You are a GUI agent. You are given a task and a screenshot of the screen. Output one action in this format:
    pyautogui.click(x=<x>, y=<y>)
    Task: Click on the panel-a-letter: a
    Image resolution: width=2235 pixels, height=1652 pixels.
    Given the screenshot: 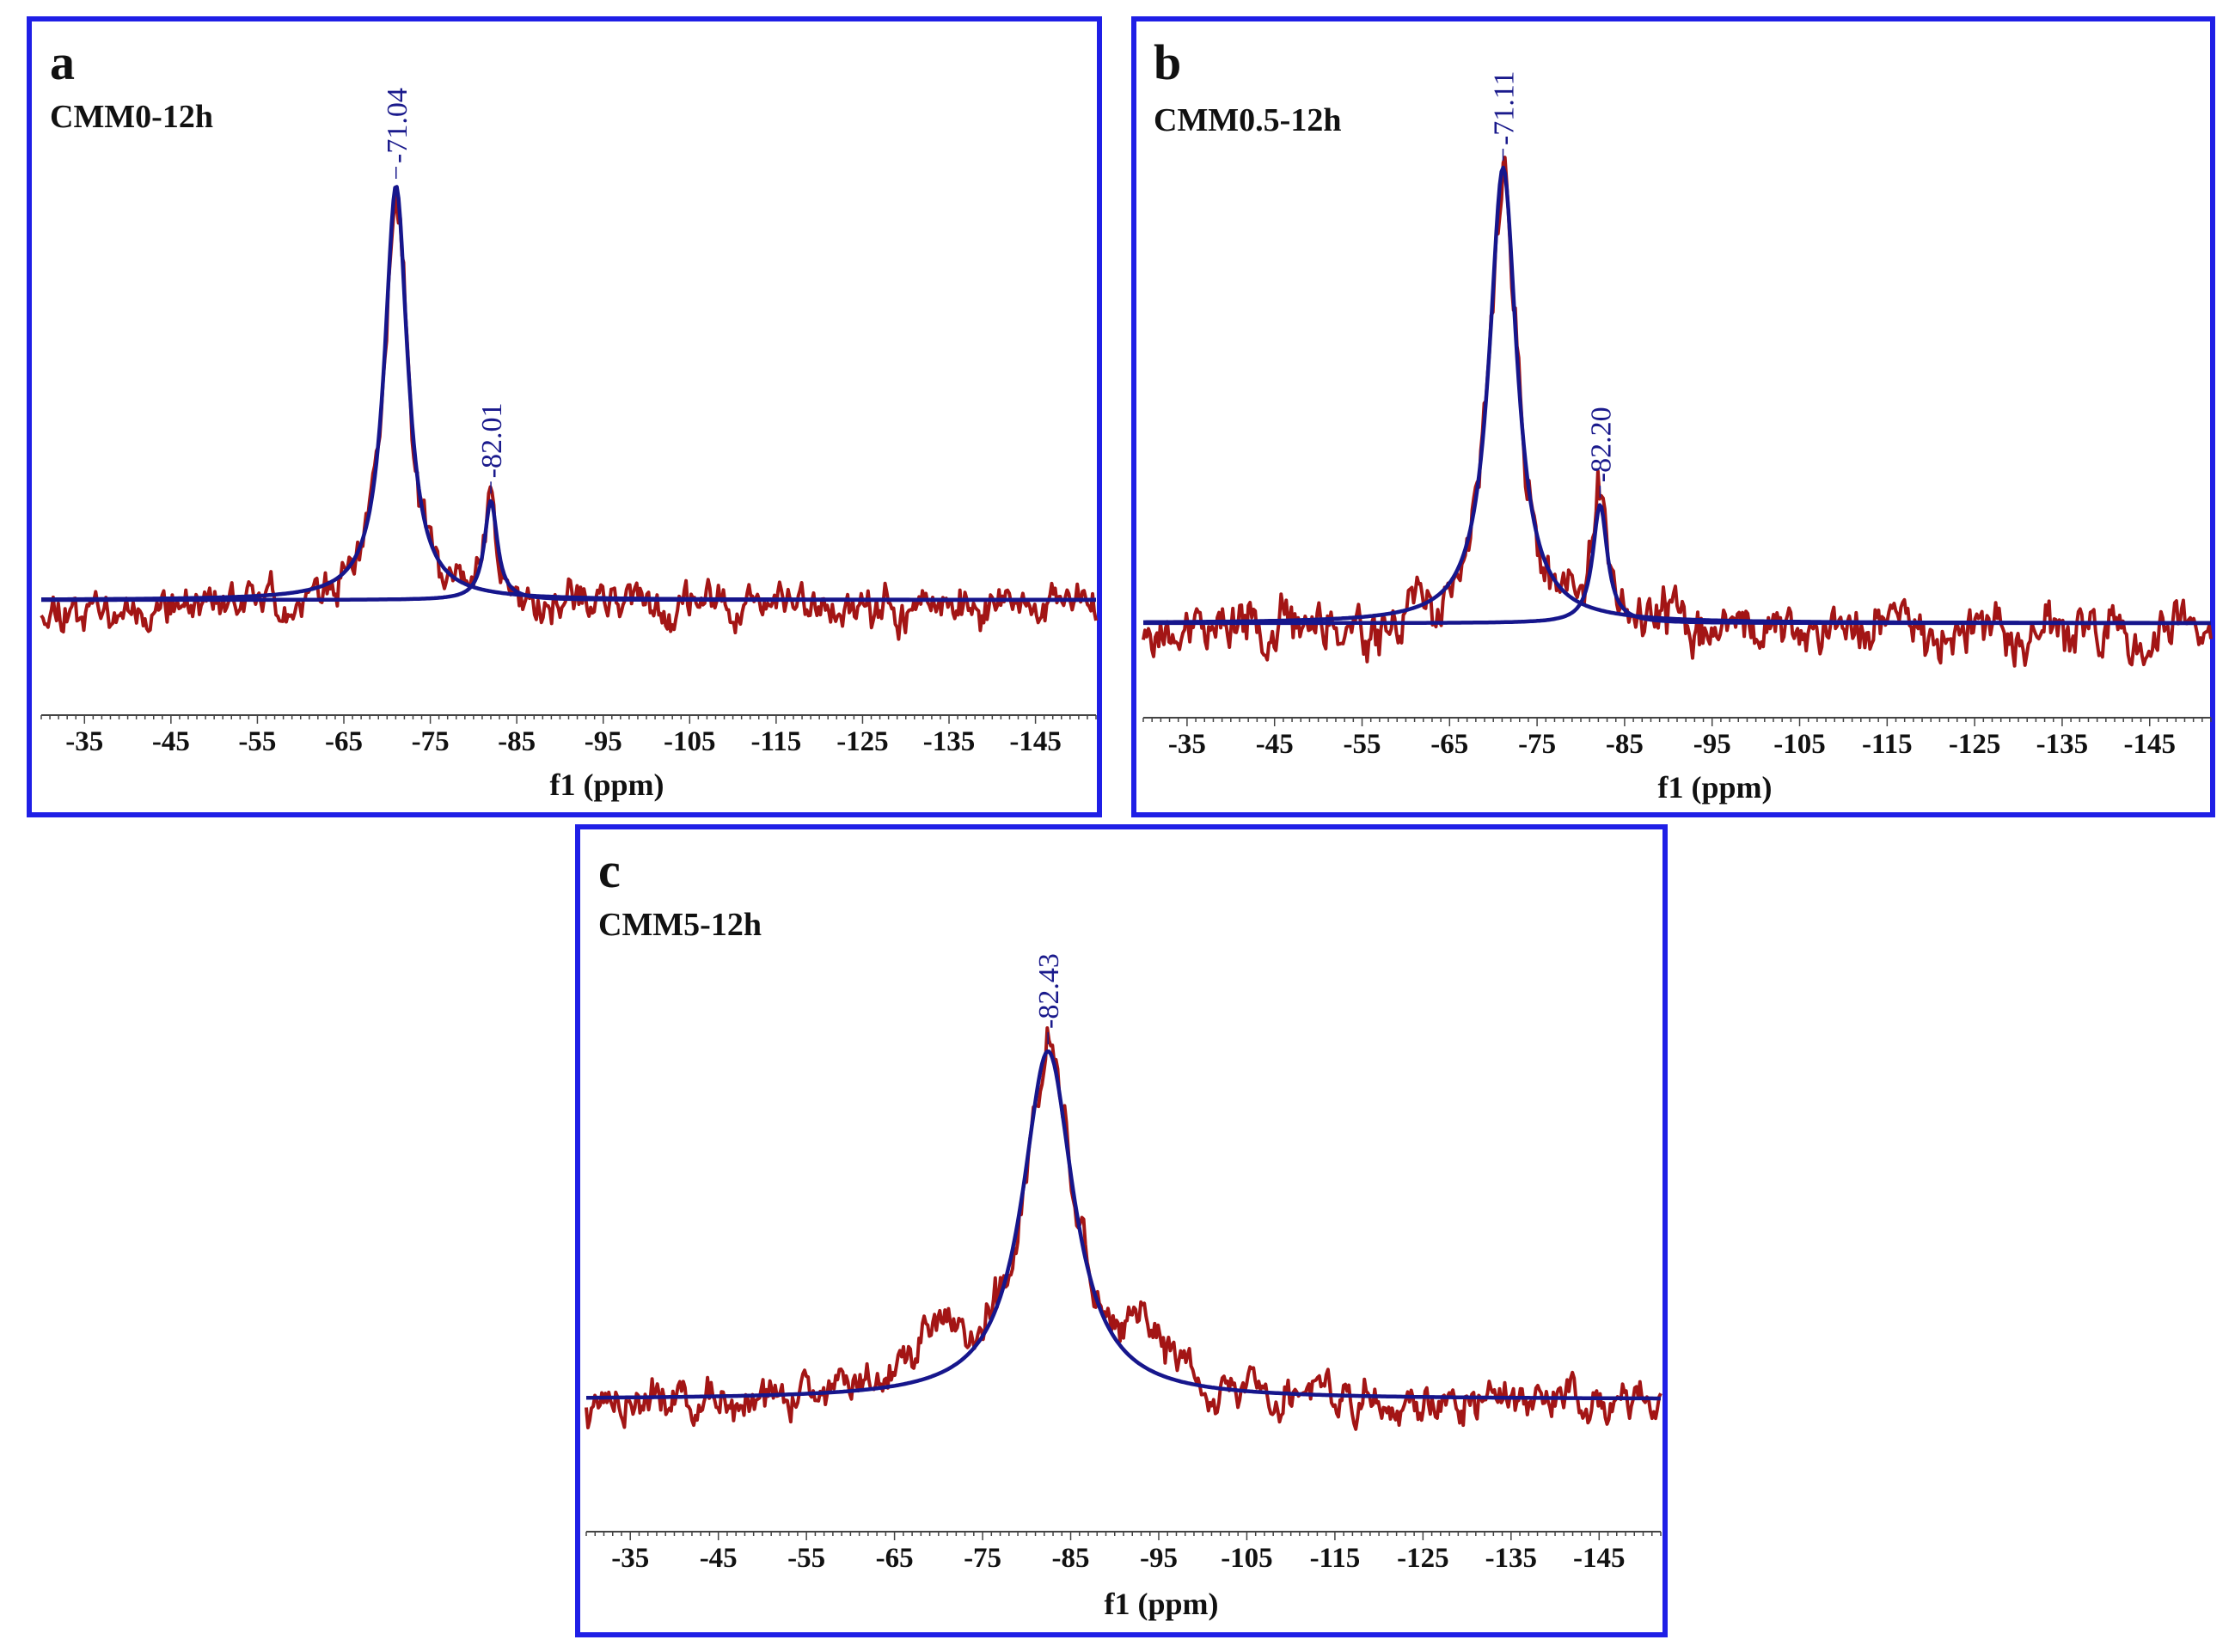 What is the action you would take?
    pyautogui.click(x=63, y=62)
    